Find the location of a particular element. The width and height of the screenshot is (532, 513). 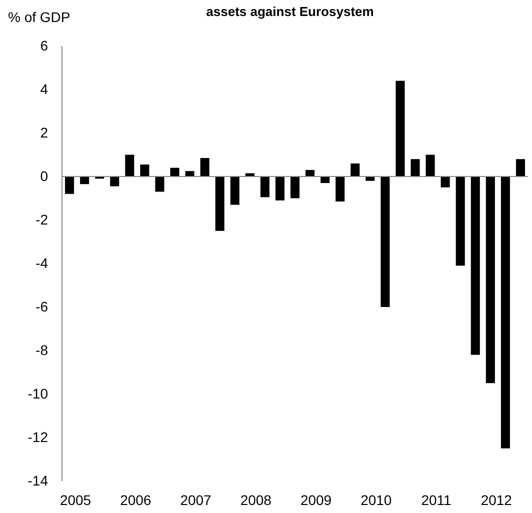

y-axis-title: % of GDP is located at coordinates (39, 17).